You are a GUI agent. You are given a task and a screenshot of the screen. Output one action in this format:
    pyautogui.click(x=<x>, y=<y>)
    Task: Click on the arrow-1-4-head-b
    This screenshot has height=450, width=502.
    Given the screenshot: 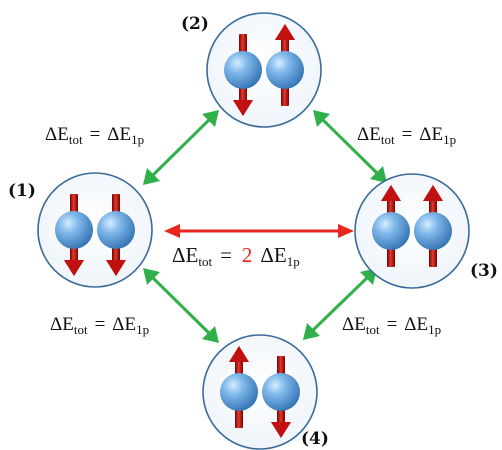 What is the action you would take?
    pyautogui.click(x=210, y=334)
    